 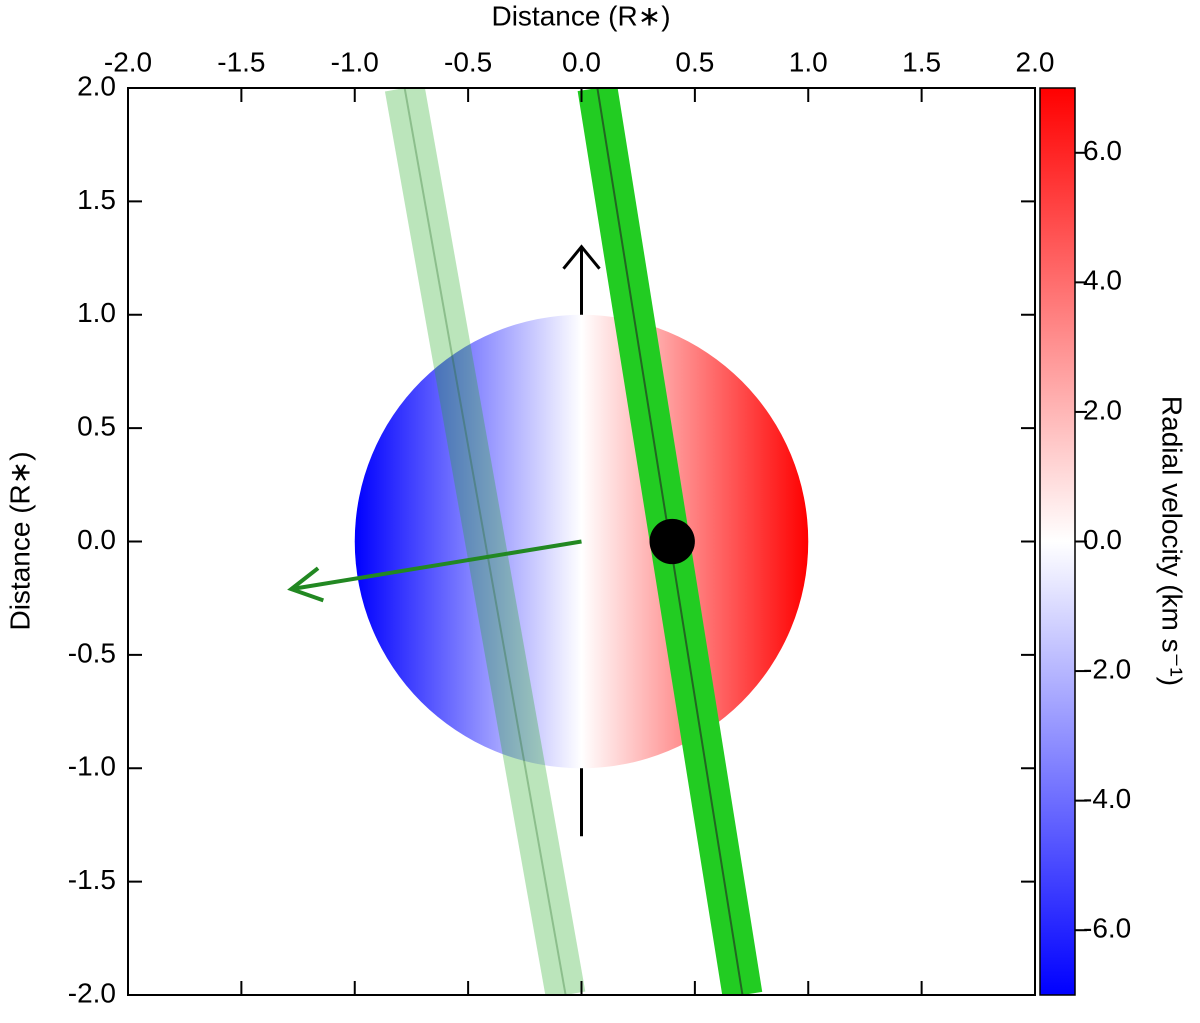 I want to click on transit-chord, so click(x=485, y=541).